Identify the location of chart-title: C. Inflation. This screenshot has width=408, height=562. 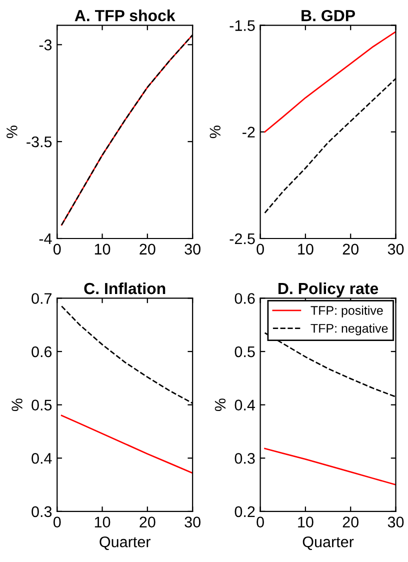
(125, 288).